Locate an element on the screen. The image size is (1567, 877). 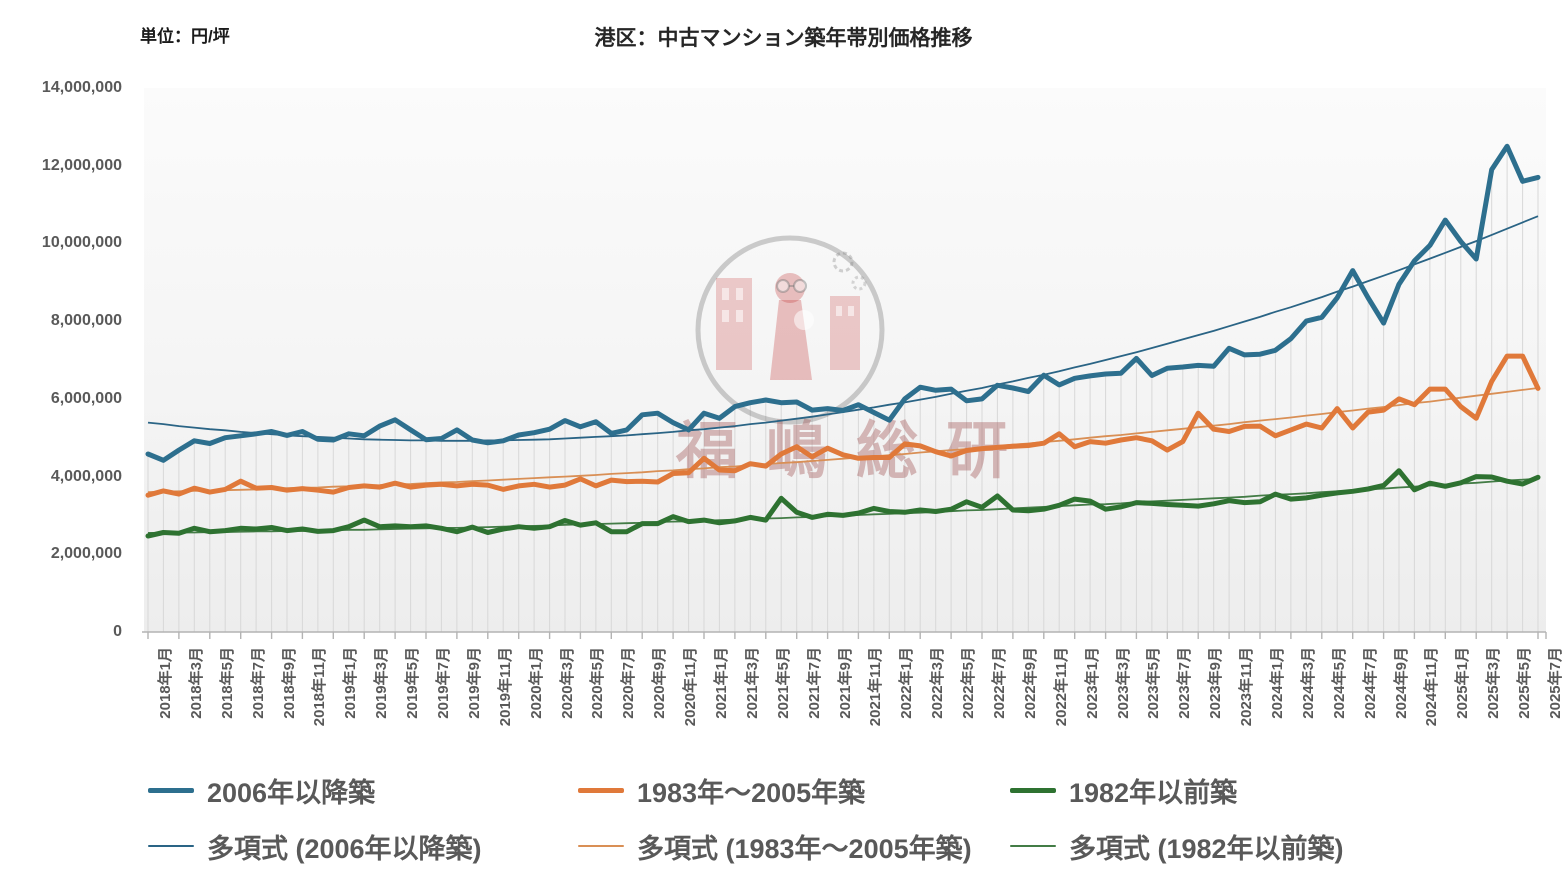
y-tick-label: 6,000,000 is located at coordinates (86, 398).